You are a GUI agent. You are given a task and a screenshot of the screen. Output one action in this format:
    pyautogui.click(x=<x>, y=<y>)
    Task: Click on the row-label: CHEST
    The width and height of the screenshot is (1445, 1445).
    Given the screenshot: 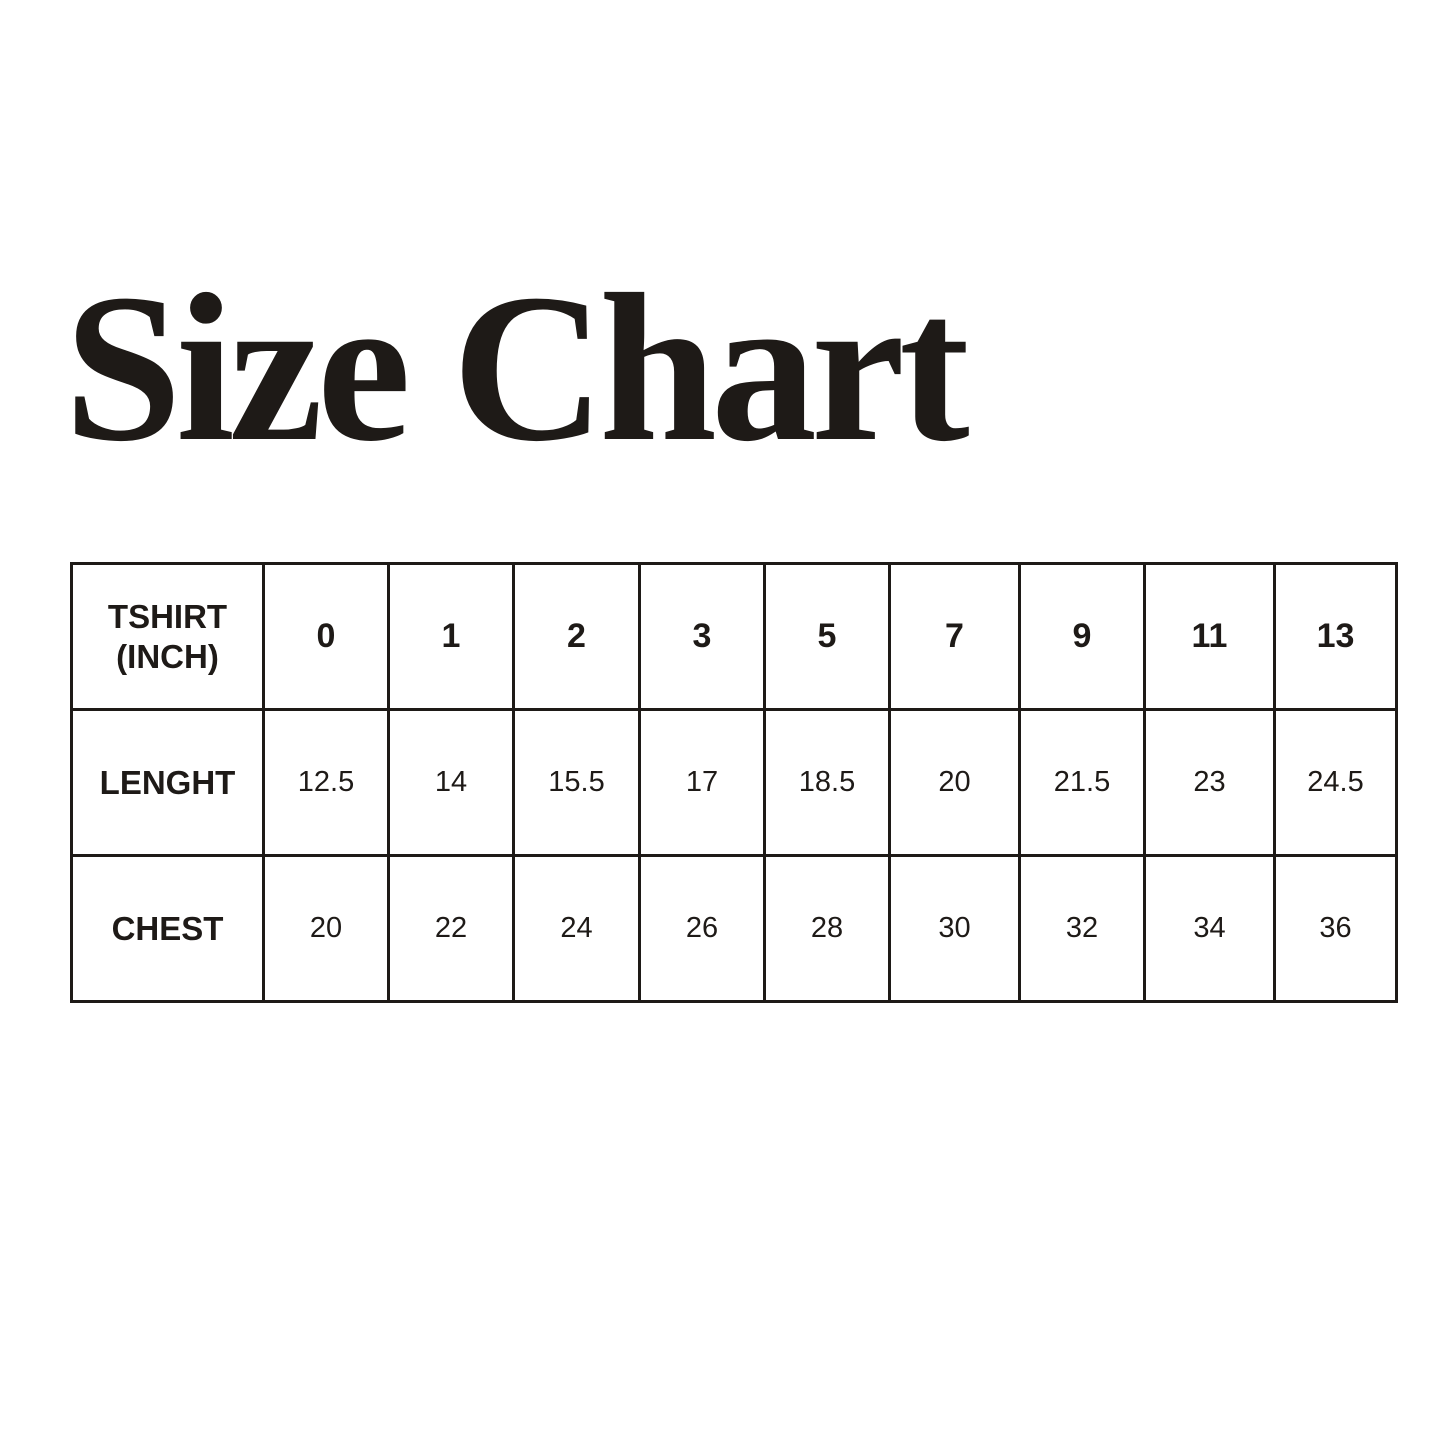 What is the action you would take?
    pyautogui.click(x=167, y=928)
    